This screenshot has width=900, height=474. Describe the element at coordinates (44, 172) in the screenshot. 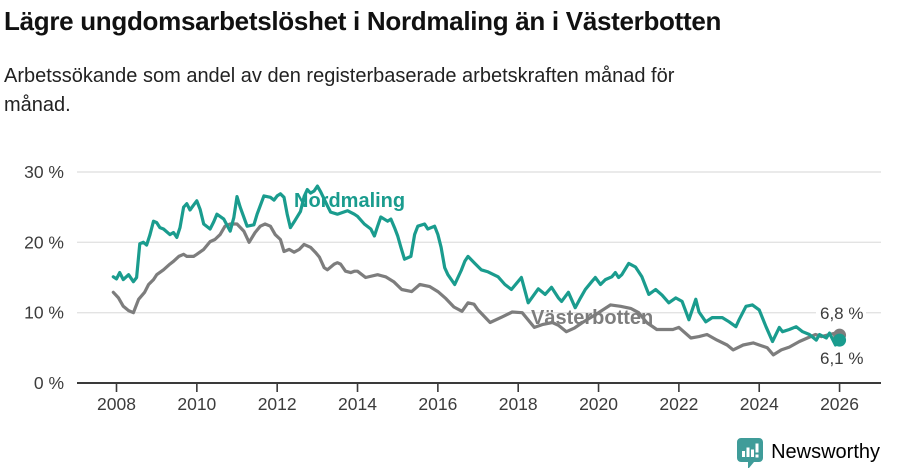

I see `y-axis-label: 30 %` at that location.